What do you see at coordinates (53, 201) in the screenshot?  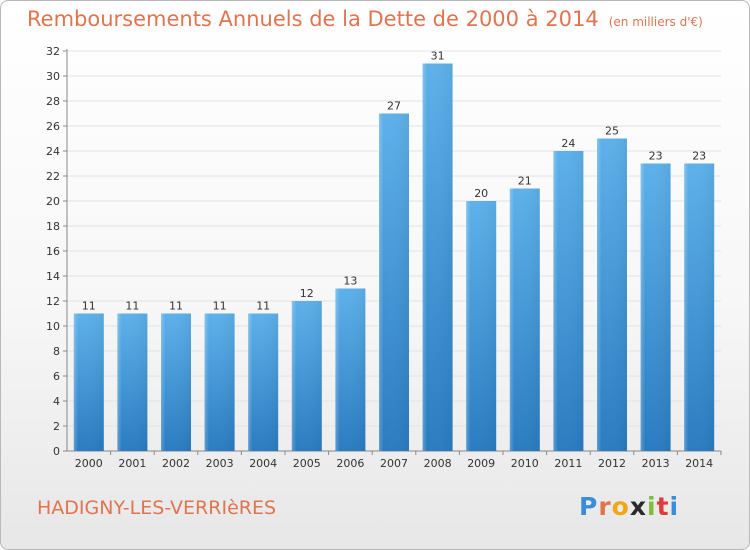 I see `y-tick-label: 20` at bounding box center [53, 201].